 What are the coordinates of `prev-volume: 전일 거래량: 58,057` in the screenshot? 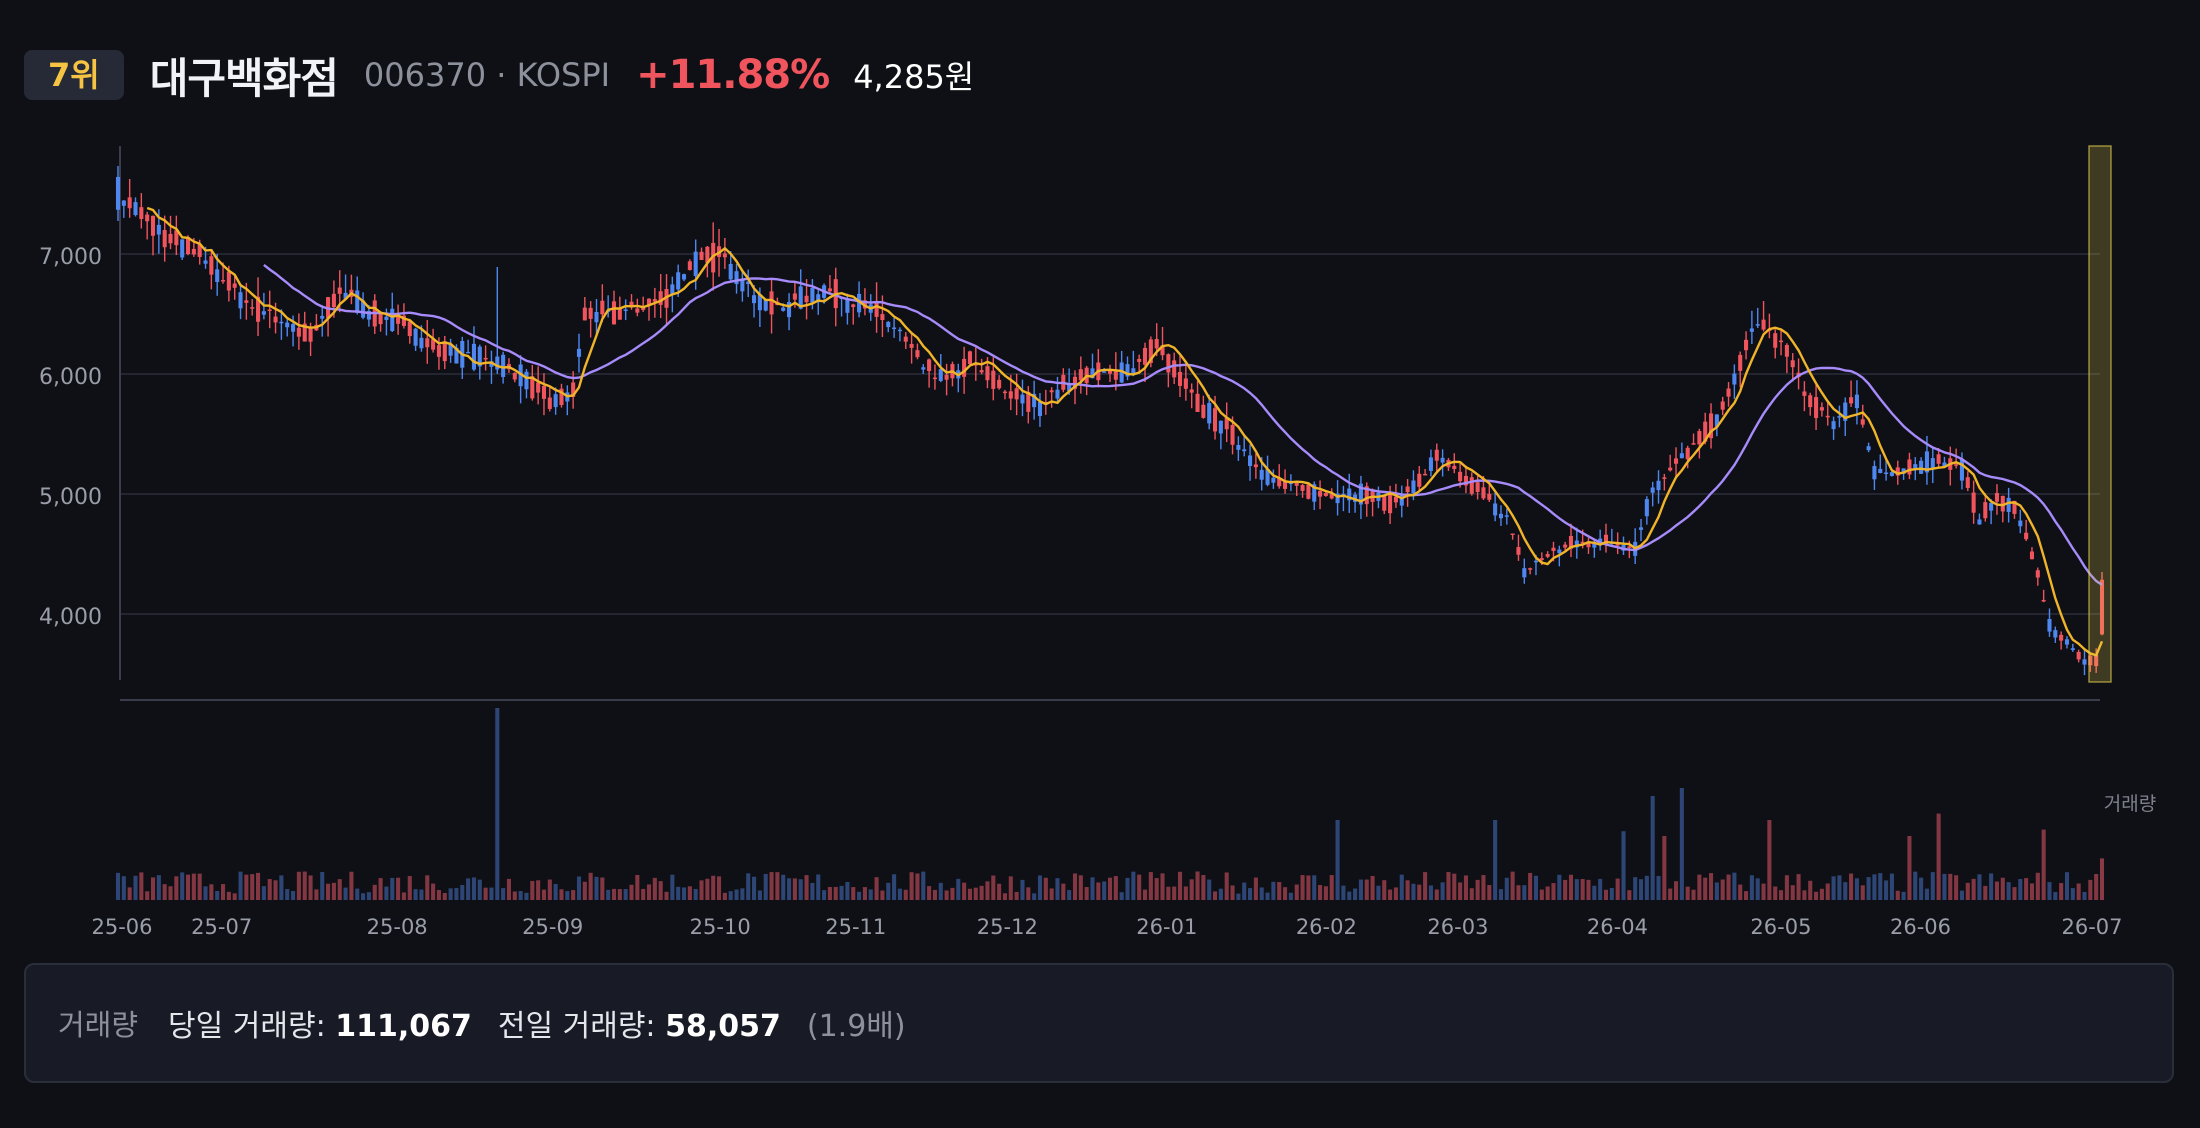 It's located at (639, 1023).